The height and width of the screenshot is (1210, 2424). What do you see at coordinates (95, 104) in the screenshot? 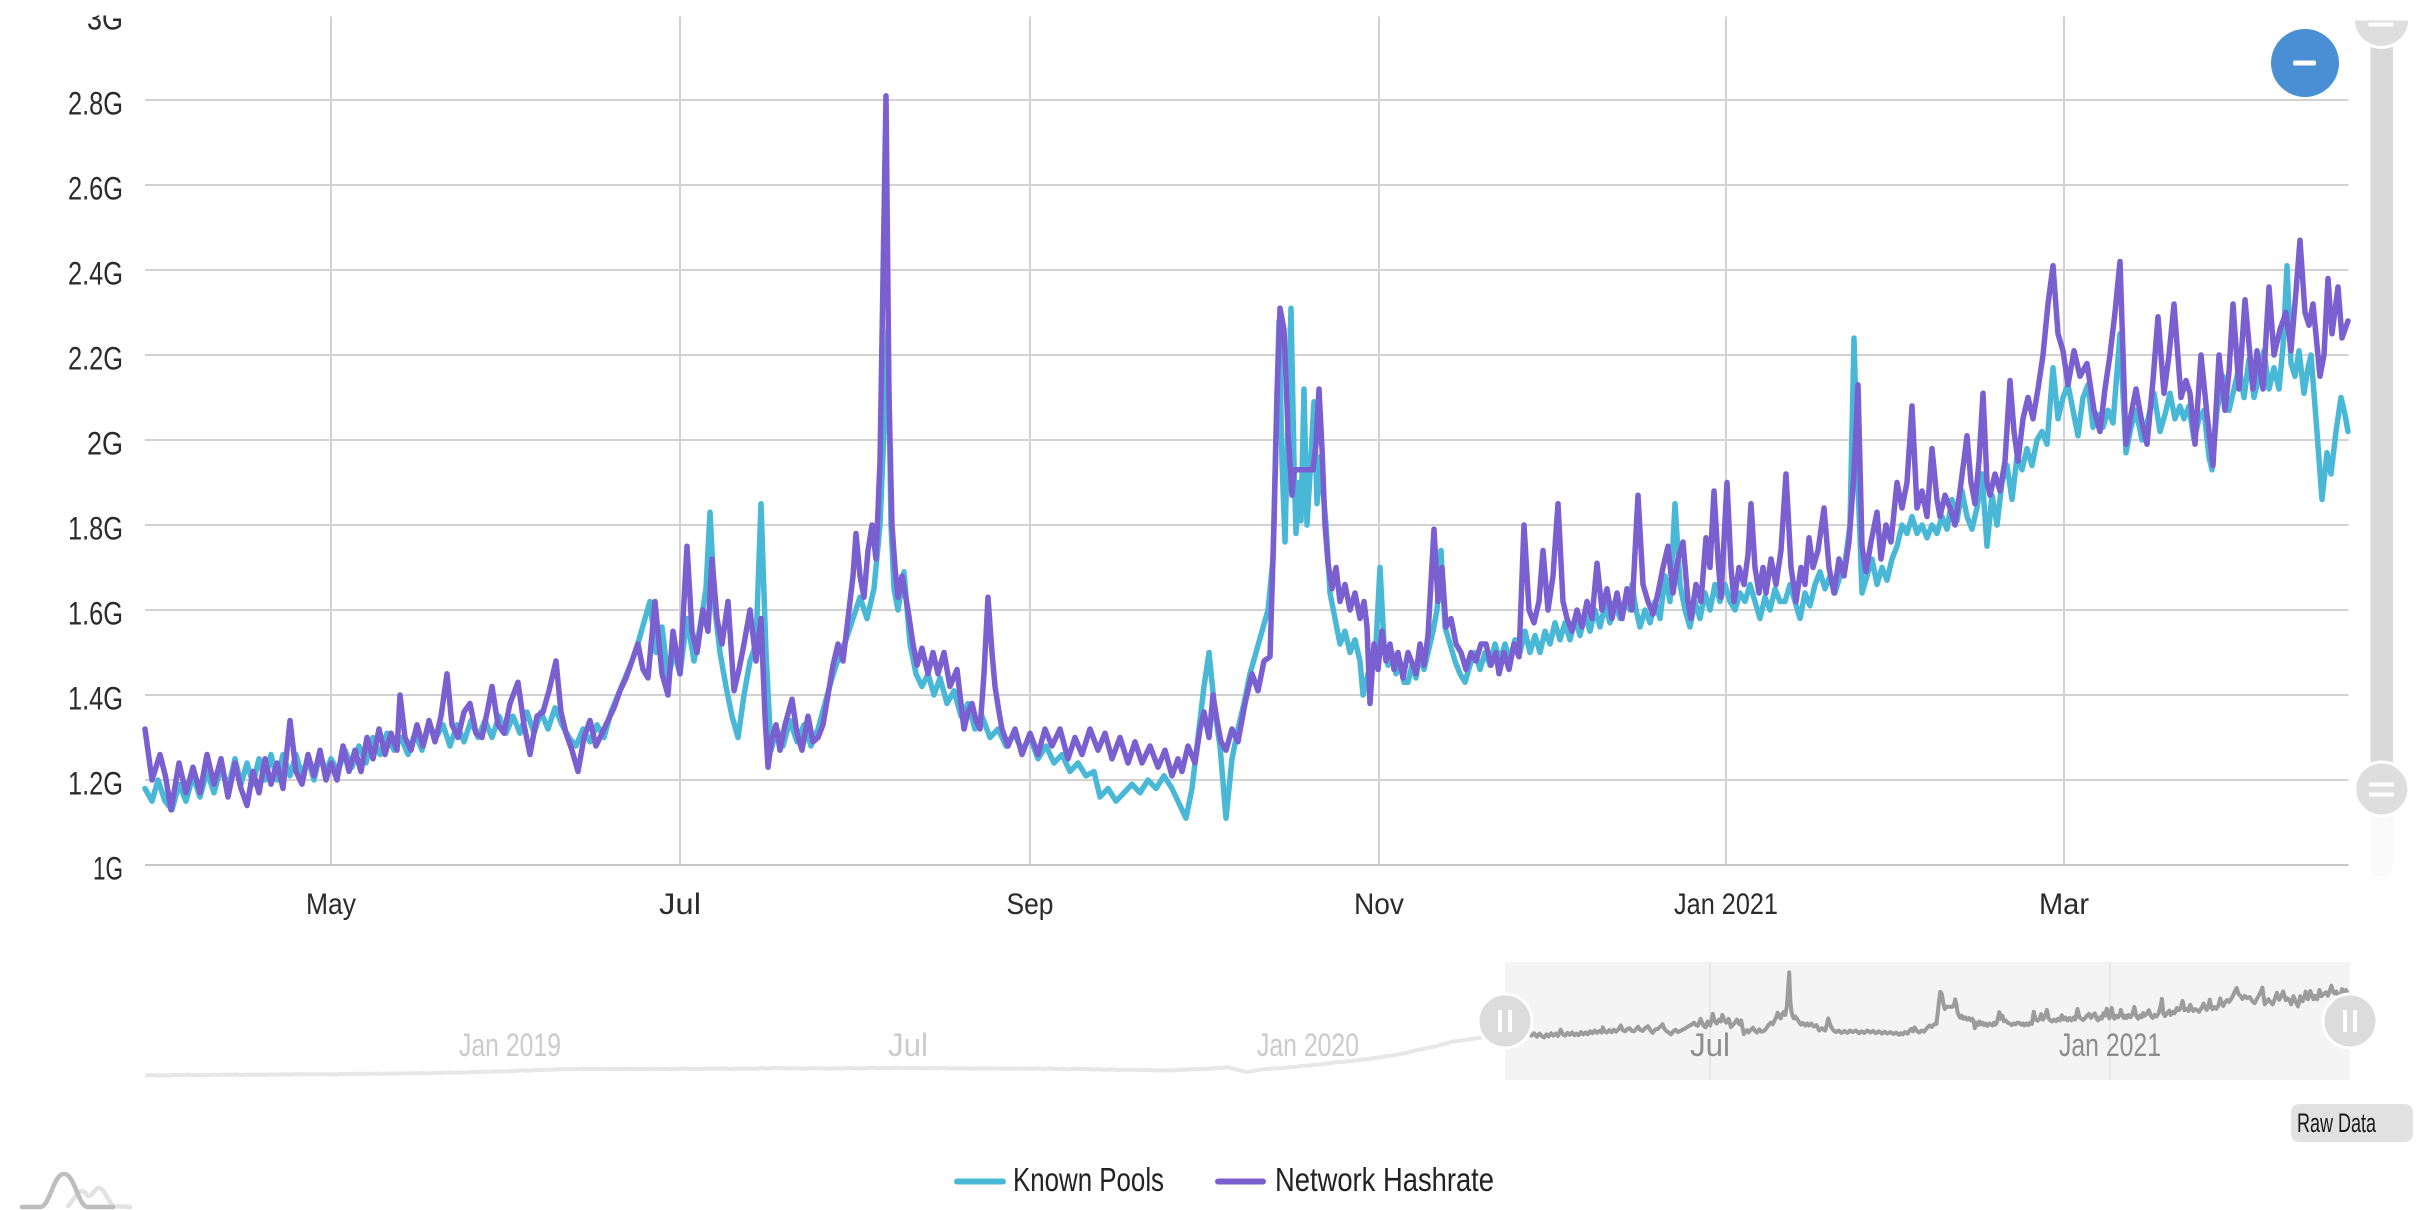
I see `svg-text: 2.8G` at bounding box center [95, 104].